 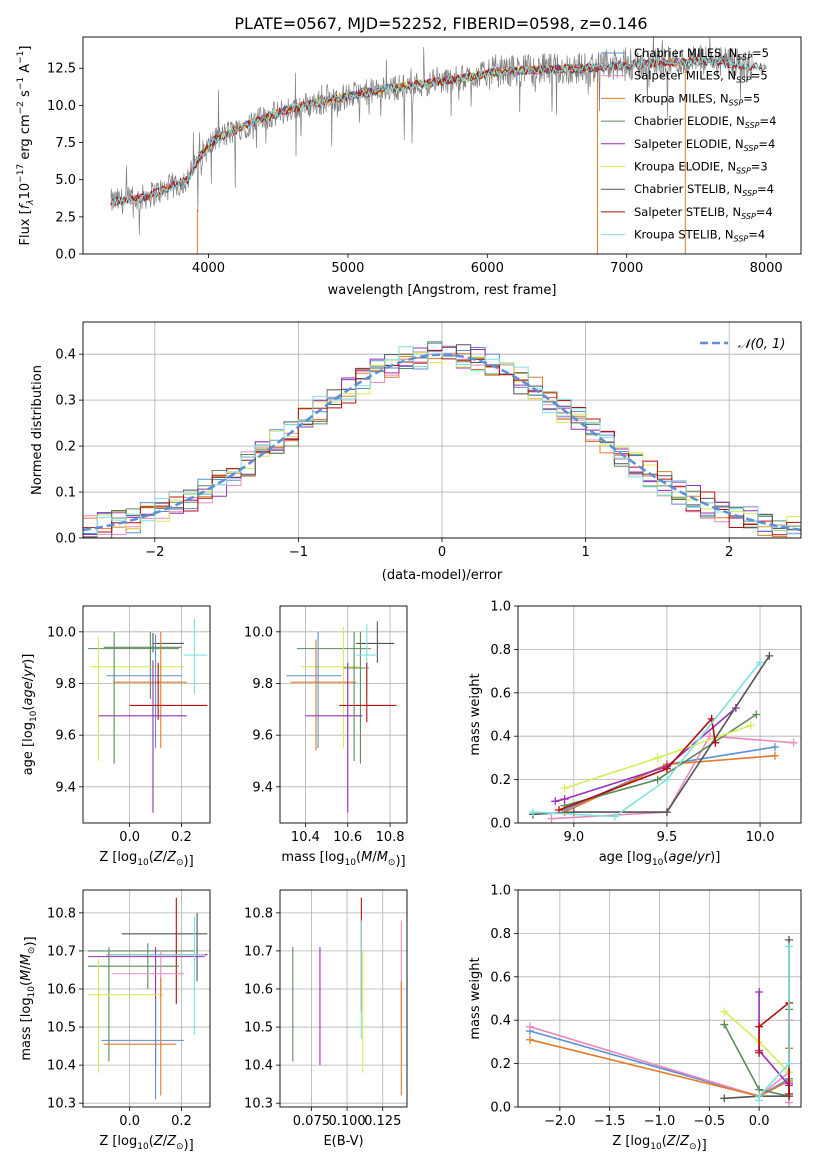 What do you see at coordinates (585, 552) in the screenshot?
I see `x-tick-label: 1` at bounding box center [585, 552].